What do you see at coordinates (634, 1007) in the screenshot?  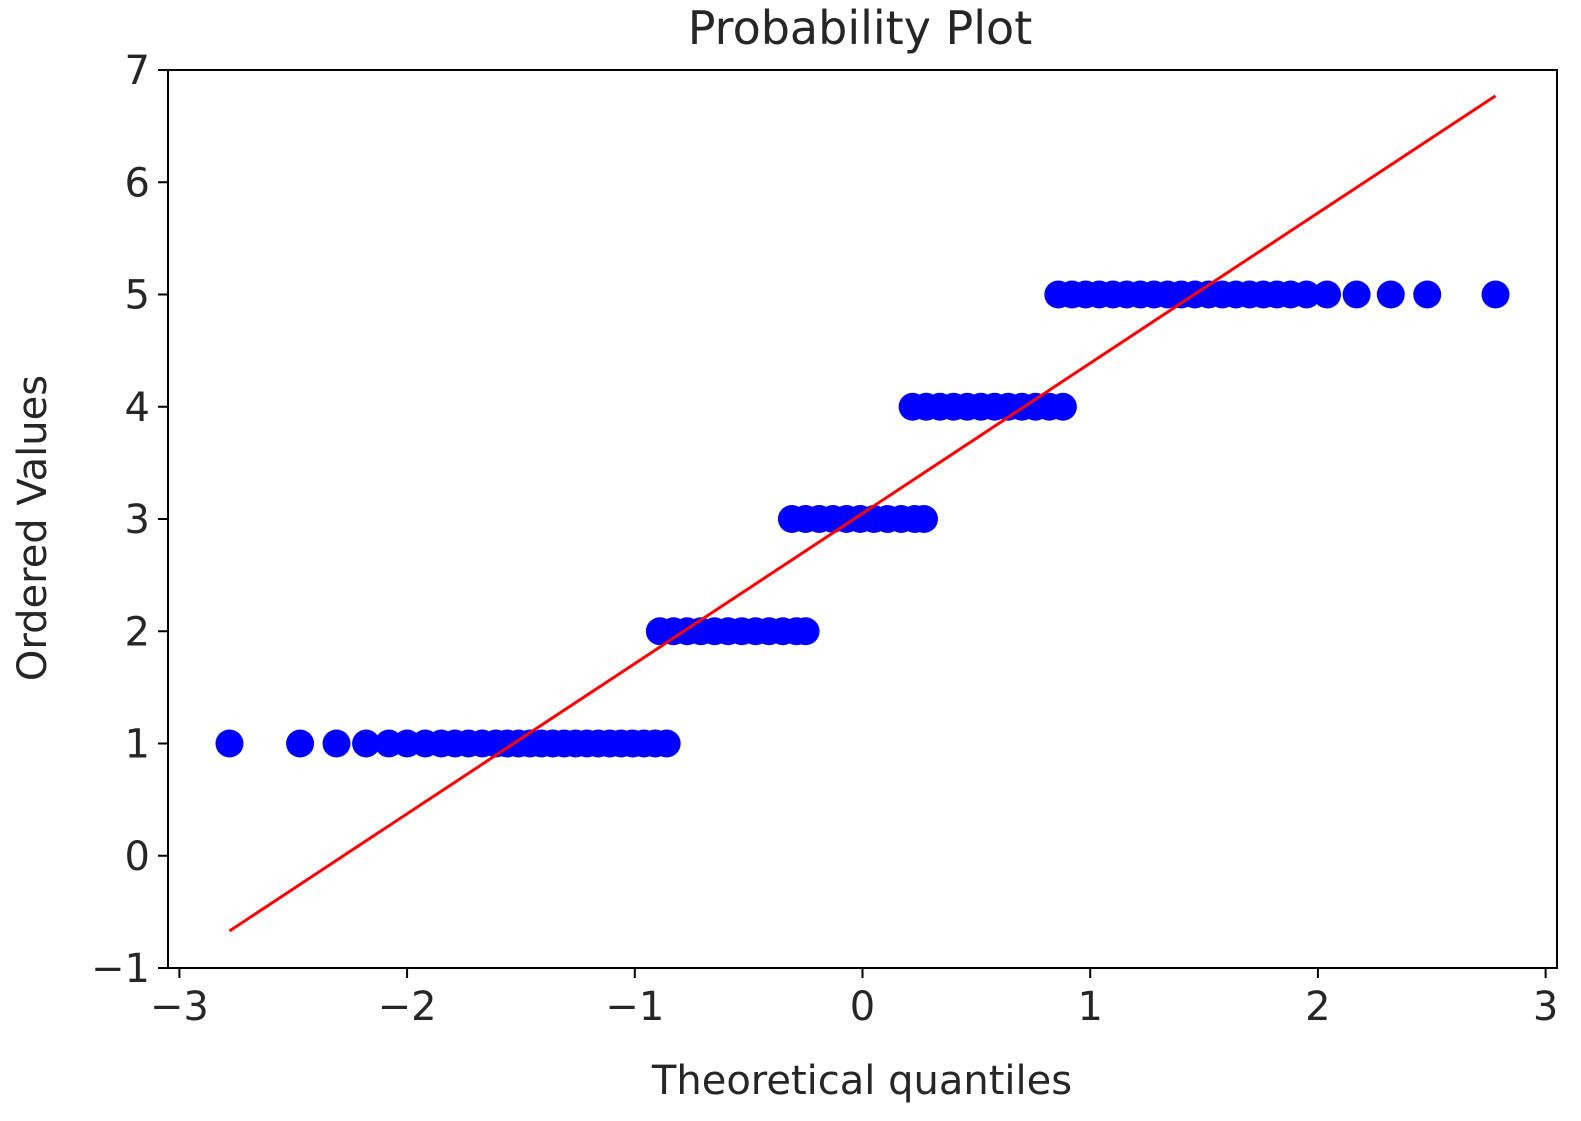 I see `x-tick-label: −1` at bounding box center [634, 1007].